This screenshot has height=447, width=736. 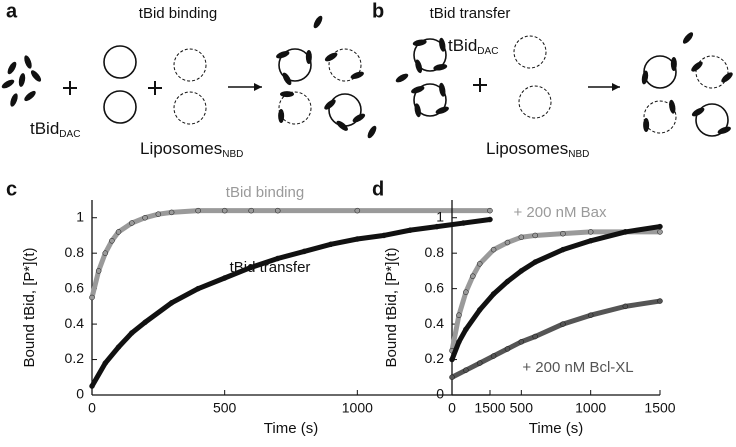 I want to click on y-tick-label: 0.4, so click(x=75, y=323).